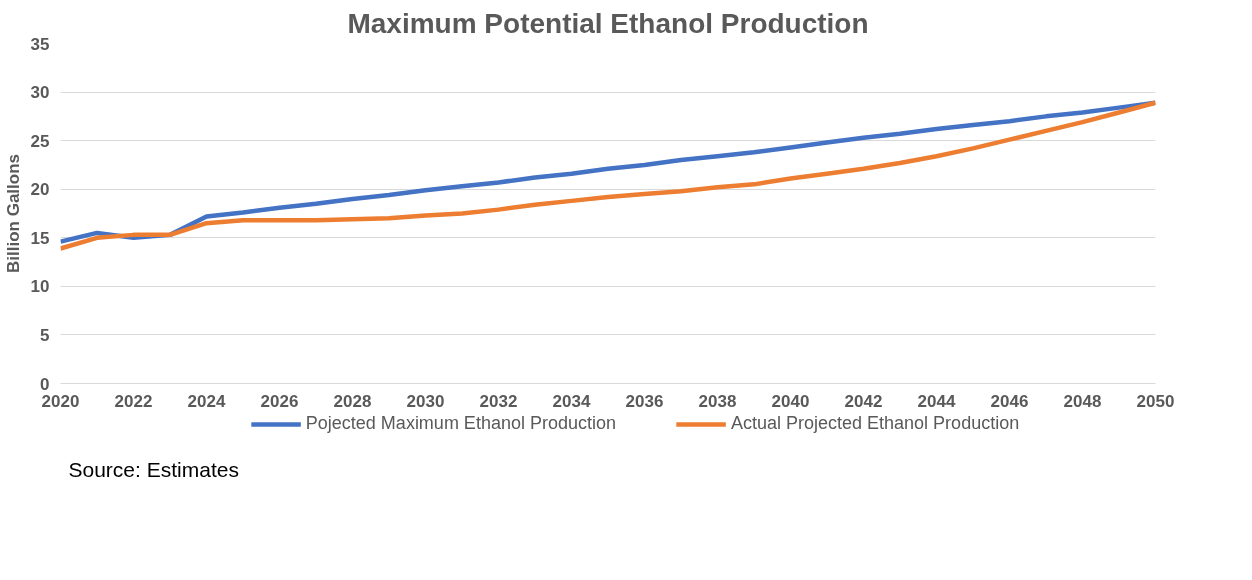  What do you see at coordinates (60, 401) in the screenshot?
I see `x-tick-label: 2020` at bounding box center [60, 401].